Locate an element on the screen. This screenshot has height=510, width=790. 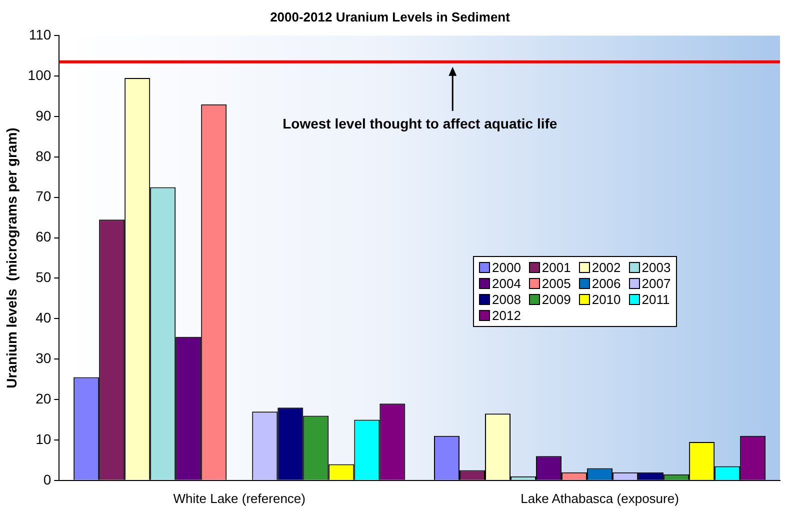
y-tick-label: 0 is located at coordinates (47, 479).